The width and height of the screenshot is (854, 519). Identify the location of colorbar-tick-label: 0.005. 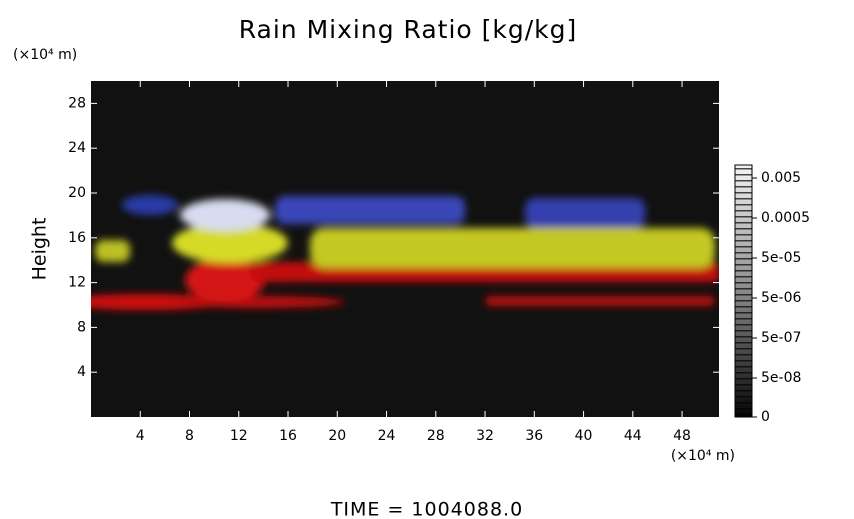
(781, 178).